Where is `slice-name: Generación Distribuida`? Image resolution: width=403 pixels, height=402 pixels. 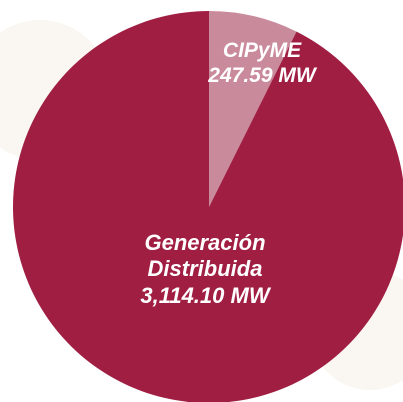
slice-name: Generación Distribuida is located at coordinates (205, 256).